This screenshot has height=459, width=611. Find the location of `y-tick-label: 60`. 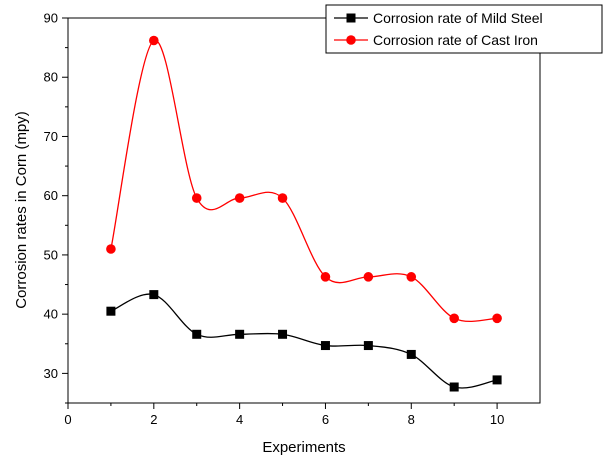

y-tick-label: 60 is located at coordinates (51, 195).